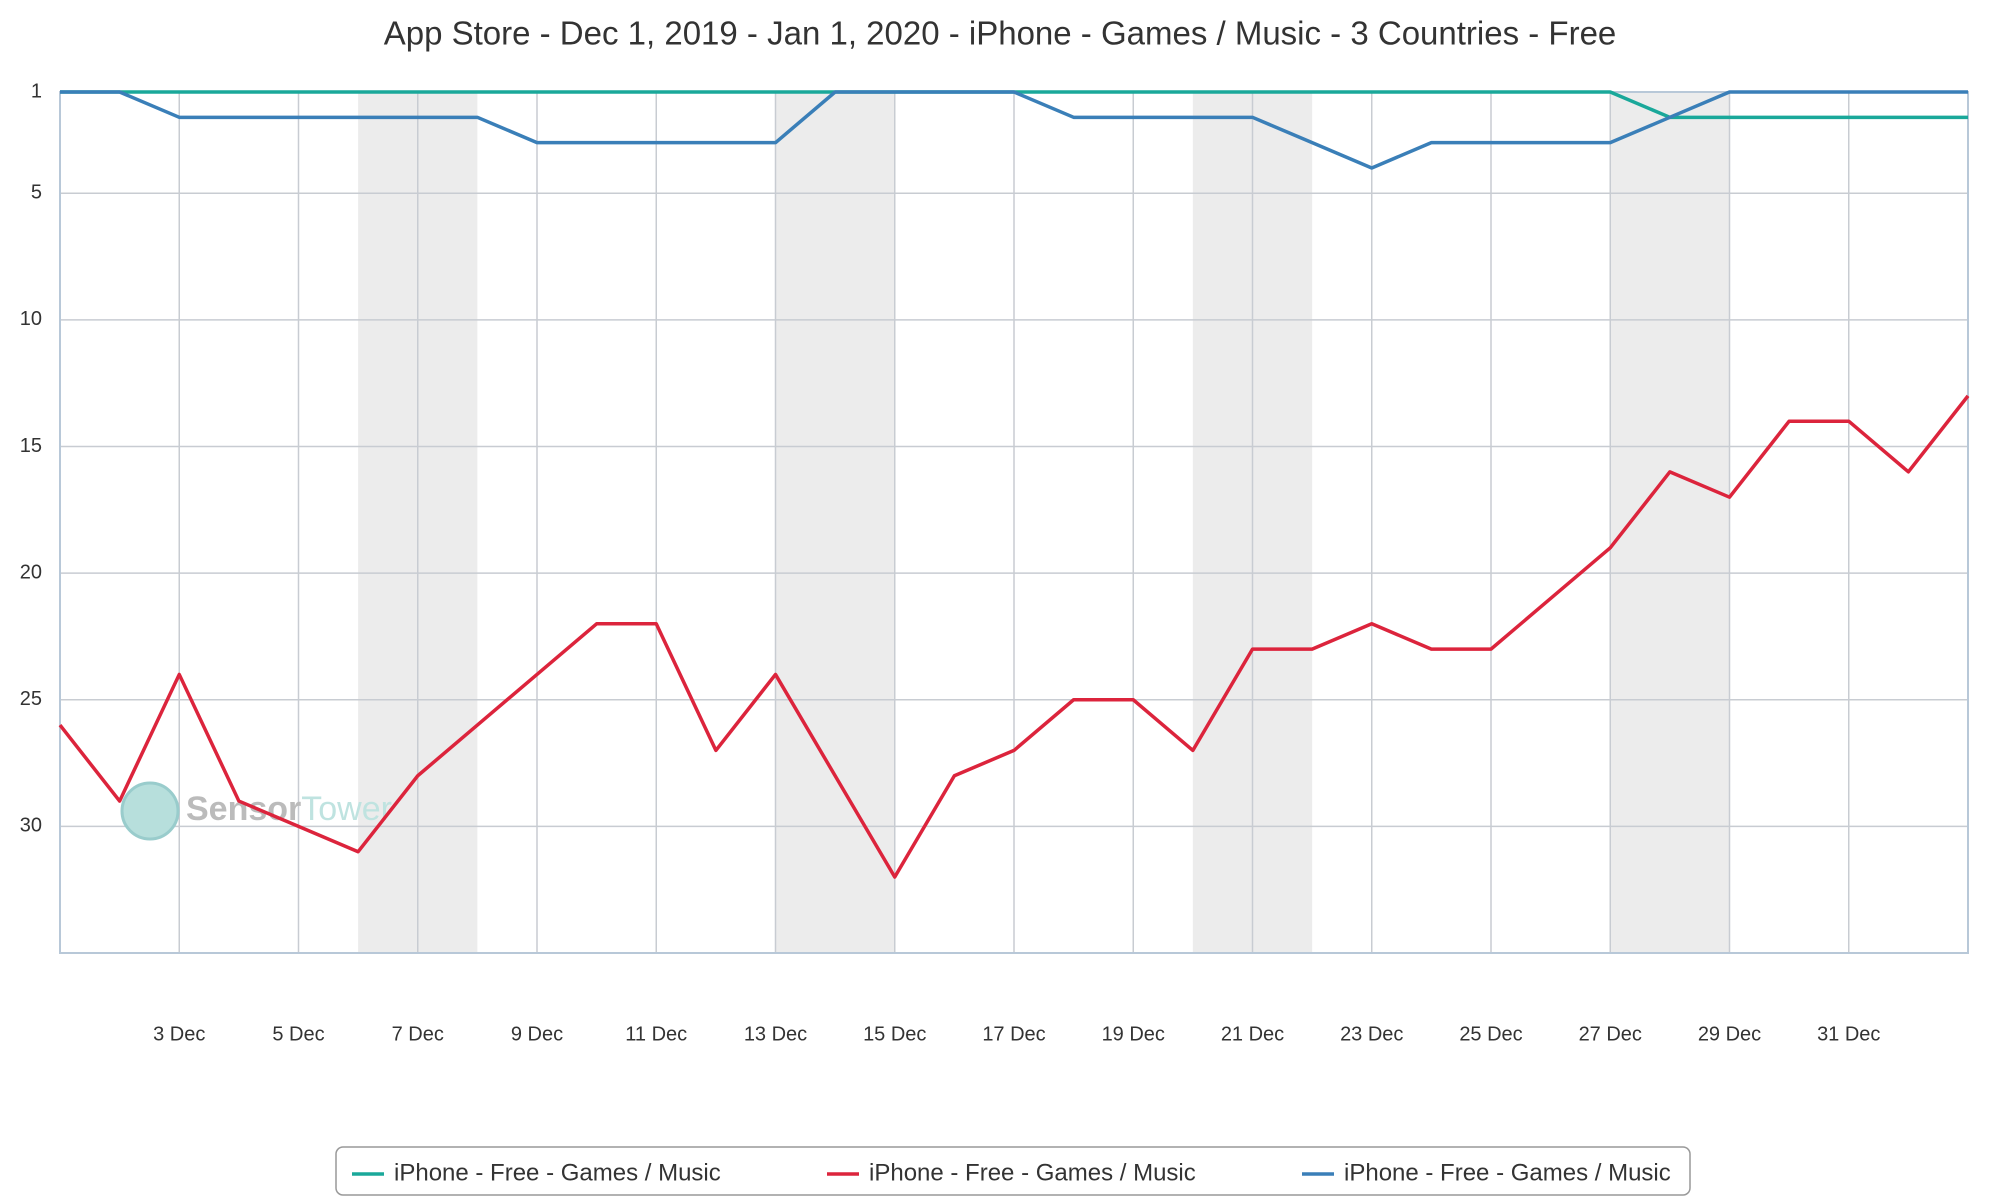  Describe the element at coordinates (1133, 1034) in the screenshot. I see `x-tick-label: 19 Dec` at that location.